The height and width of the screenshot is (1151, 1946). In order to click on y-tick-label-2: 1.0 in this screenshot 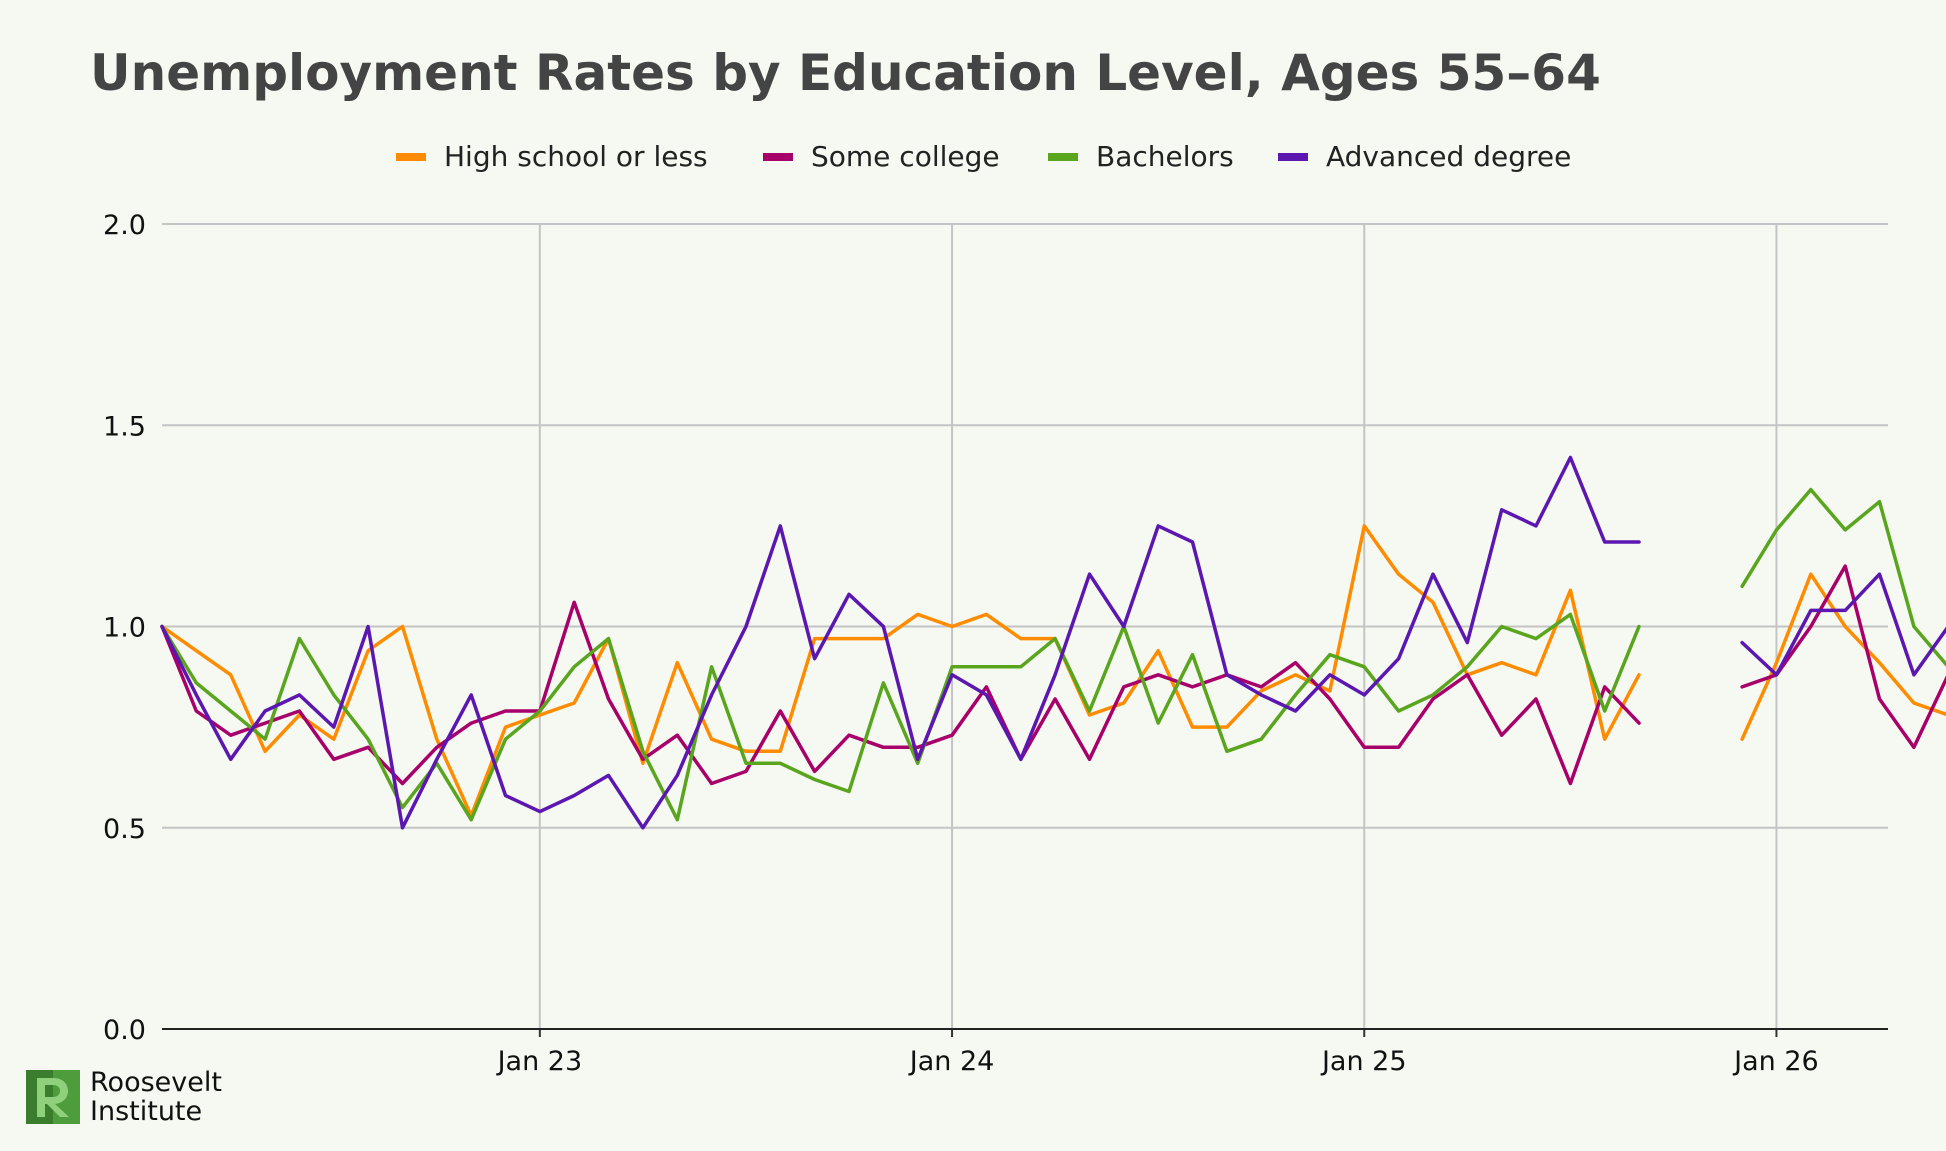, I will do `click(124, 628)`.